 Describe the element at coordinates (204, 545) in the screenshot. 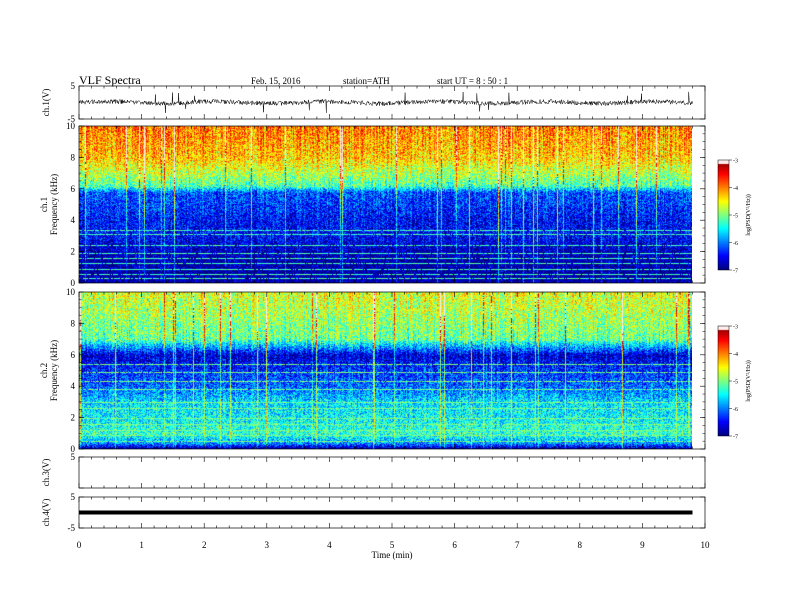

I see `x-tick-label: 2` at that location.